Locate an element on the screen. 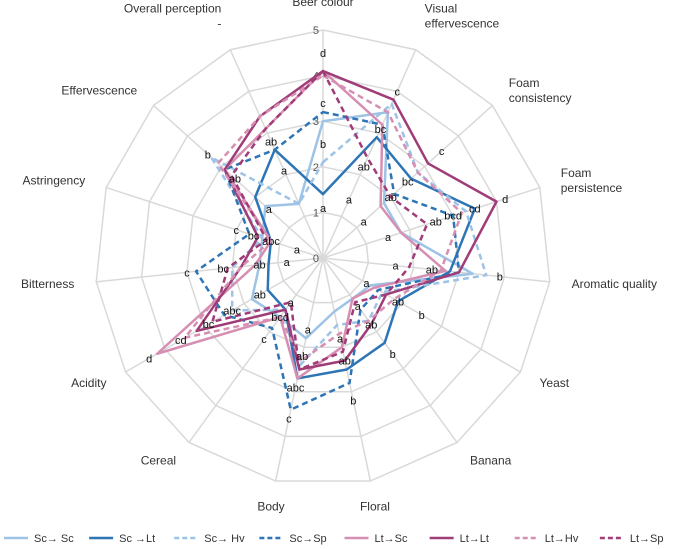 The image size is (681, 549). tick-label: 1 is located at coordinates (316, 213).